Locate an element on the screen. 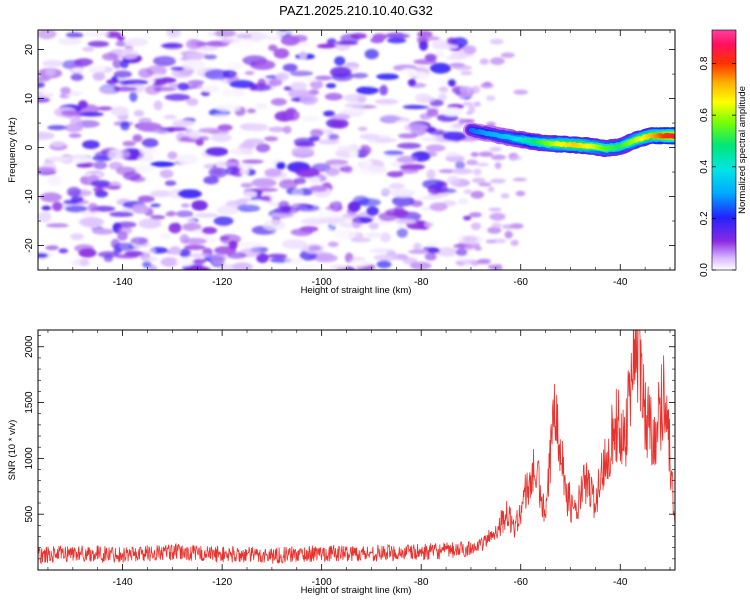  x-tick-label: -60 is located at coordinates (521, 582).